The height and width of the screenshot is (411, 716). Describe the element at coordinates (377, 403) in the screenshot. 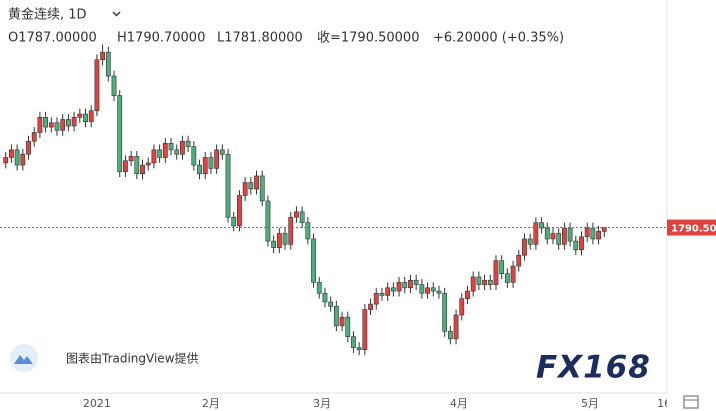

I see `x-axis: 2021 2月 3月 4月 5月 16` at that location.